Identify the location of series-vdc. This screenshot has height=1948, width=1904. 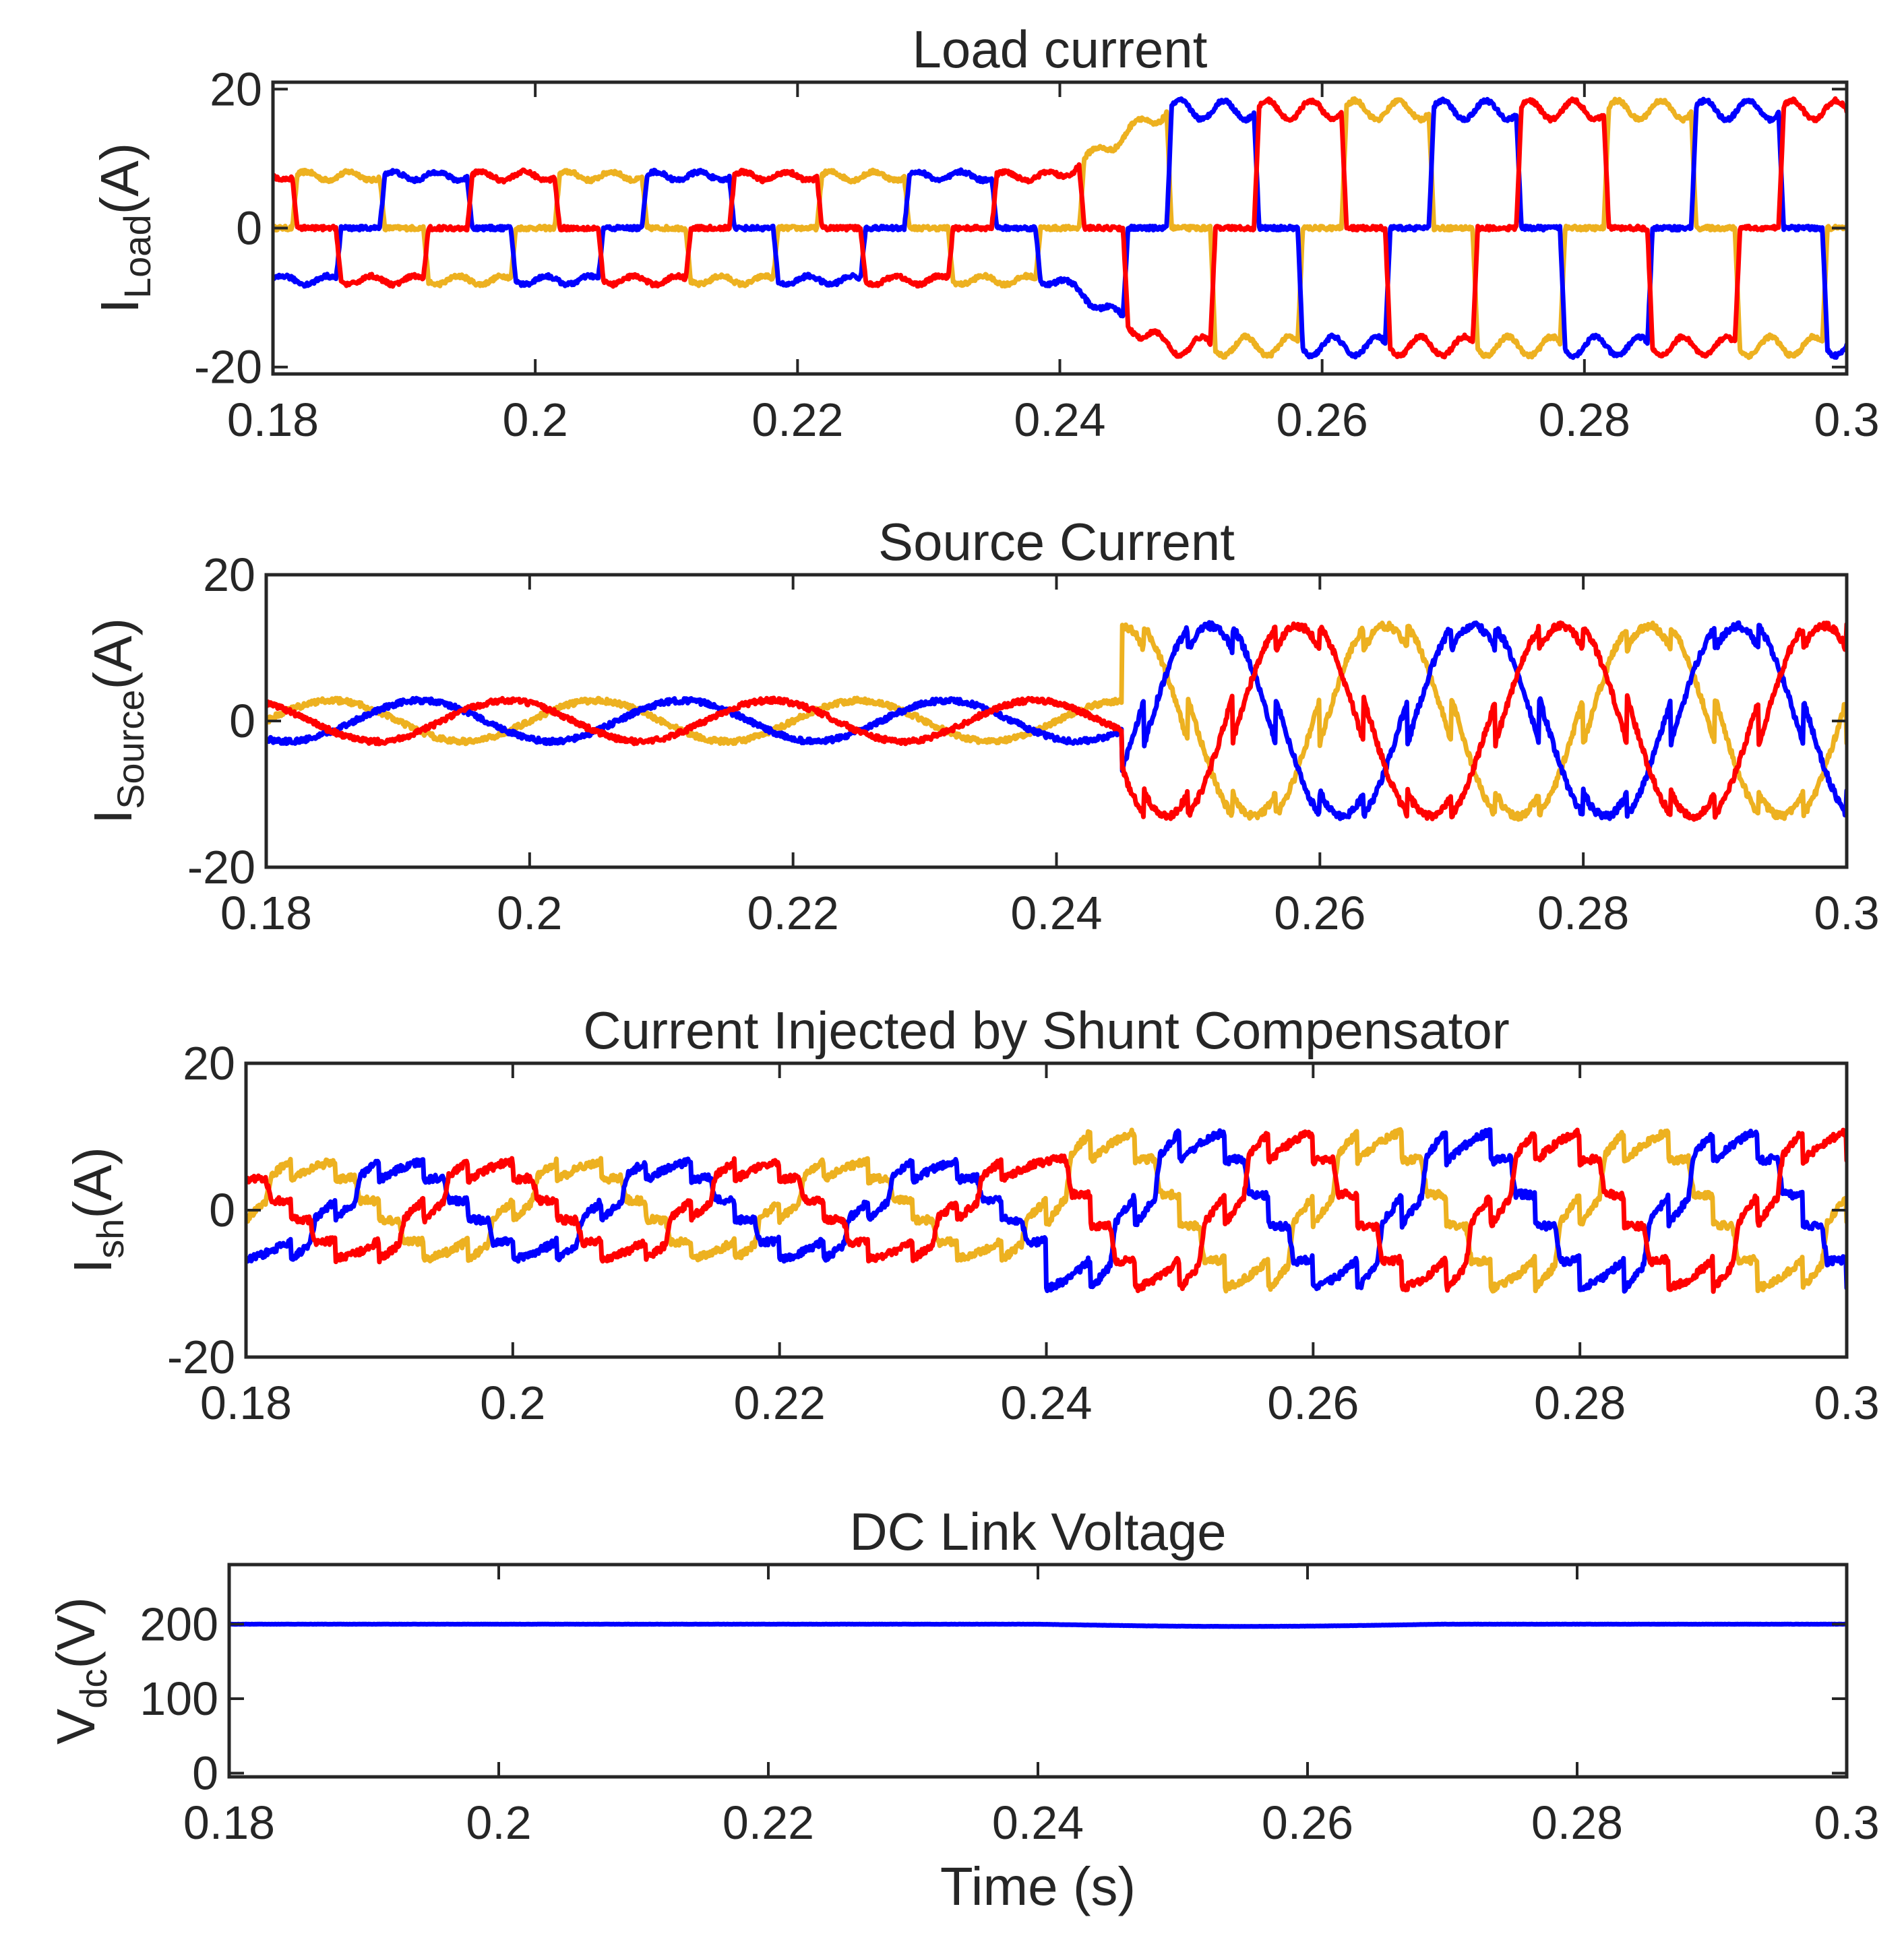
(1038, 1625).